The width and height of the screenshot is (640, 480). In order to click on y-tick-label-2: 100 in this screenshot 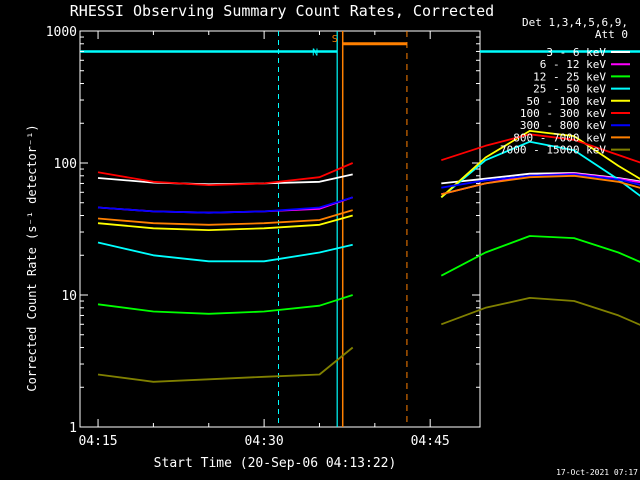, I will do `click(65, 164)`.